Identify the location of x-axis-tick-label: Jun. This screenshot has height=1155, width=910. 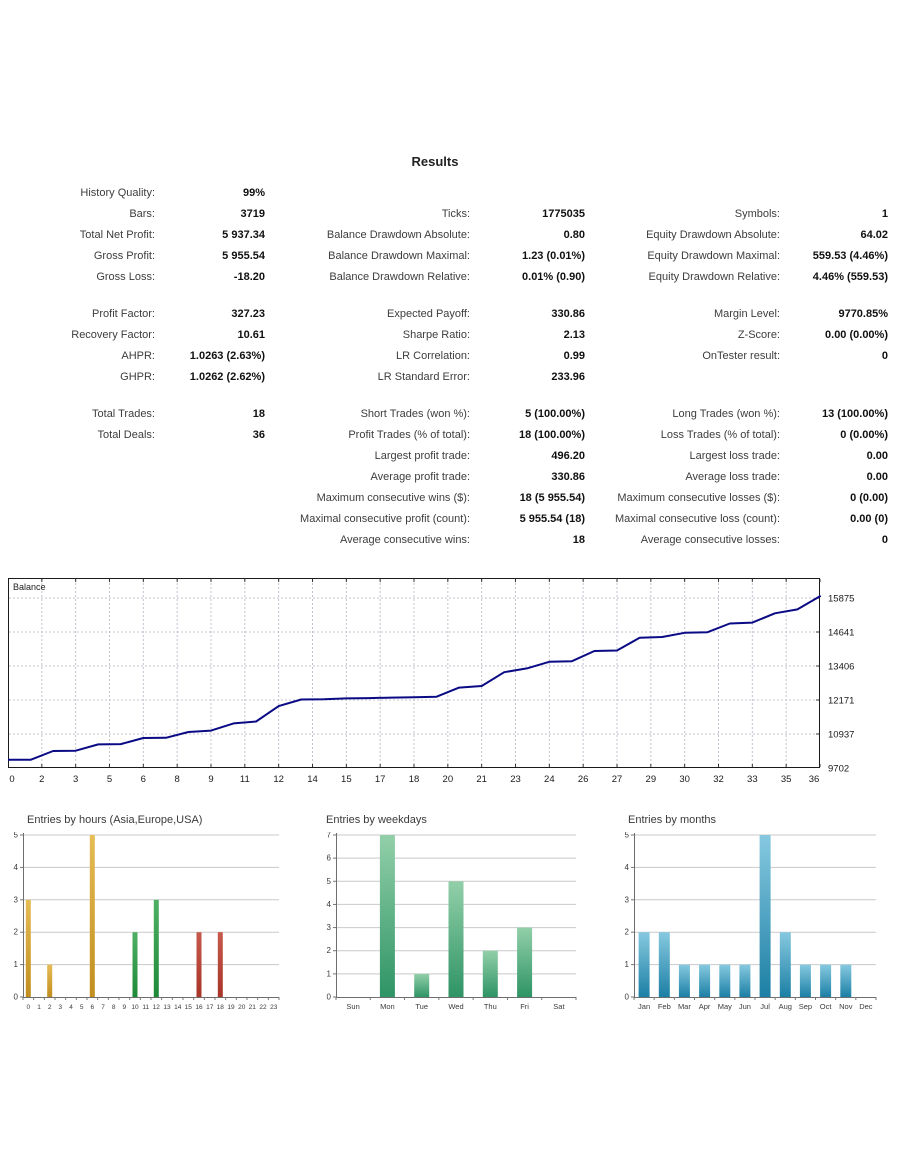
(745, 1006).